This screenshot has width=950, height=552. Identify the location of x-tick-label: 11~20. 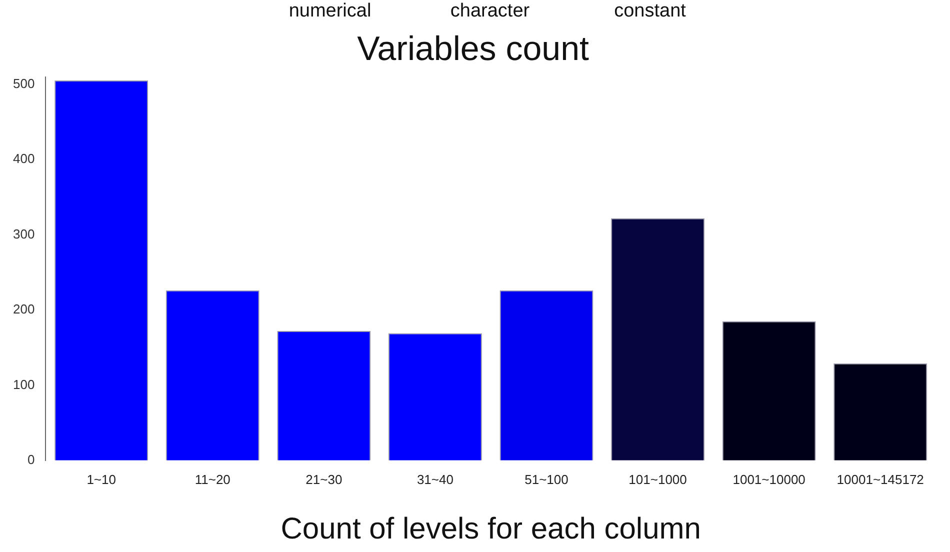
(212, 479).